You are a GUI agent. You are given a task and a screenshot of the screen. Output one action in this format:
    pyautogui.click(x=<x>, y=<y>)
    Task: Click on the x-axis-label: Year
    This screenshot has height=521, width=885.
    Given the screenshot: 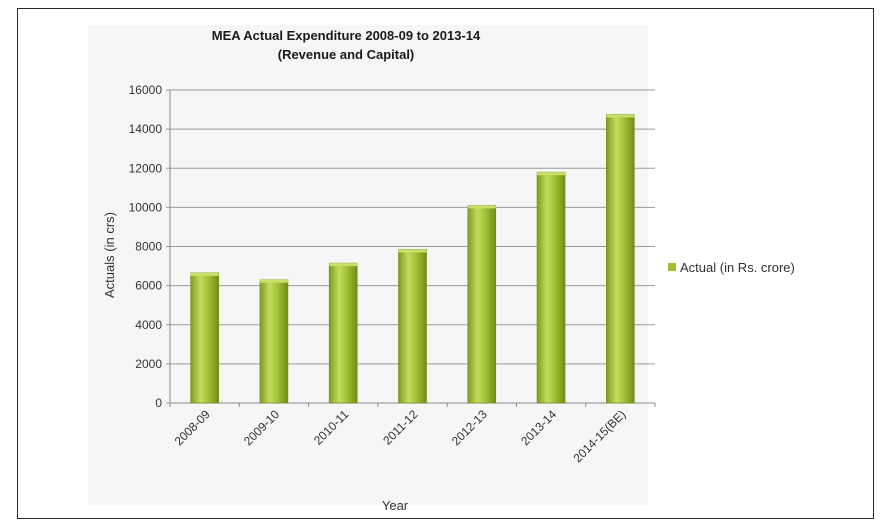 What is the action you would take?
    pyautogui.click(x=395, y=505)
    